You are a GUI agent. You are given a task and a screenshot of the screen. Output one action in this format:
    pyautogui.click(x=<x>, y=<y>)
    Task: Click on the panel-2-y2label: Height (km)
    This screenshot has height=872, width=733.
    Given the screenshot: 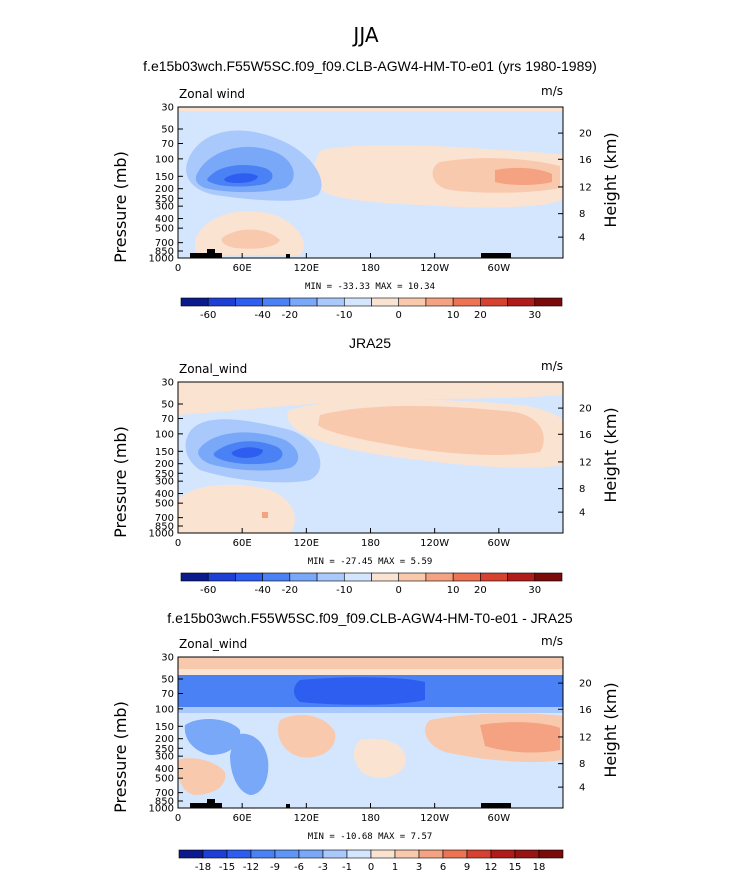 What is the action you would take?
    pyautogui.click(x=610, y=454)
    